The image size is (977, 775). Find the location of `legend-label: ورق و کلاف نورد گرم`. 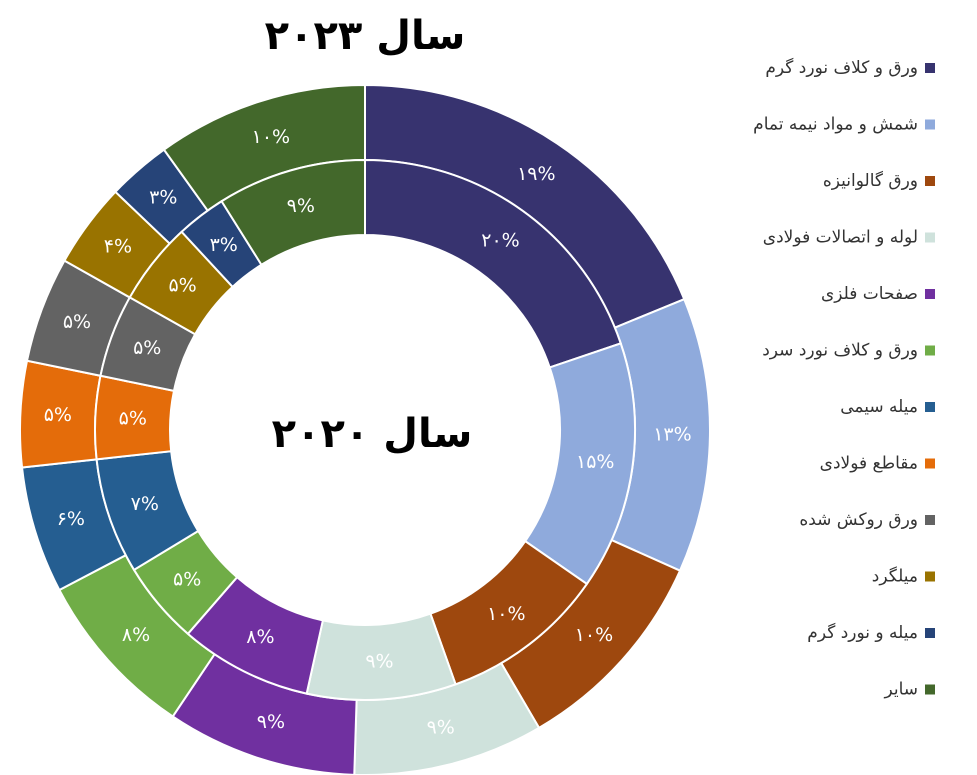

legend-label: ورق و کلاف نورد گرم is located at coordinates (841, 67).